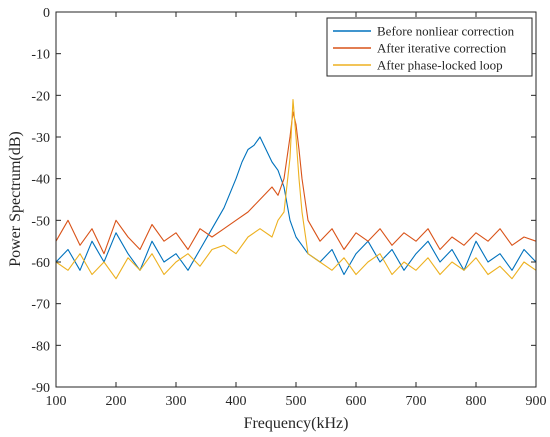 The width and height of the screenshot is (550, 437). What do you see at coordinates (116, 401) in the screenshot?
I see `x-tick-label: 200` at bounding box center [116, 401].